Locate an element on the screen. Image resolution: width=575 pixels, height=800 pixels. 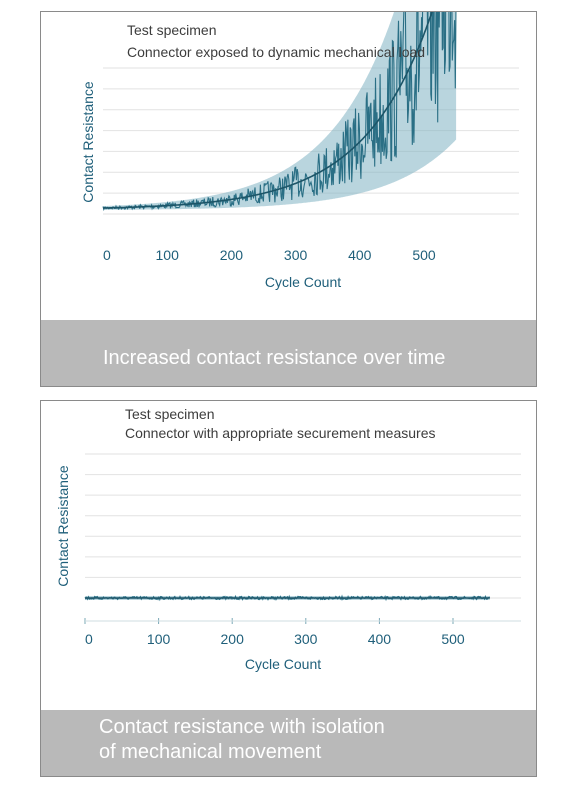
caption-line-2: of mechanical movement is located at coordinates (210, 752).